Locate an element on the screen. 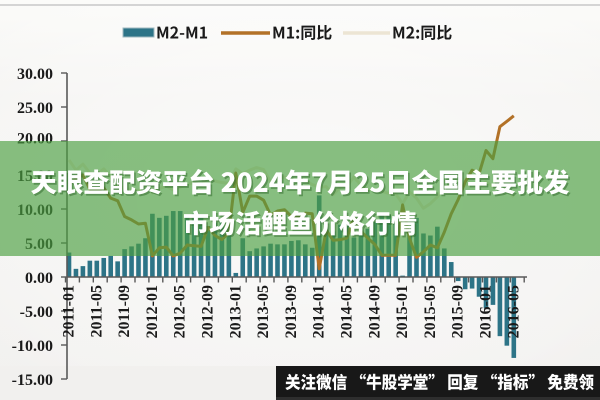  svg-text: 2015-01 is located at coordinates (402, 311).